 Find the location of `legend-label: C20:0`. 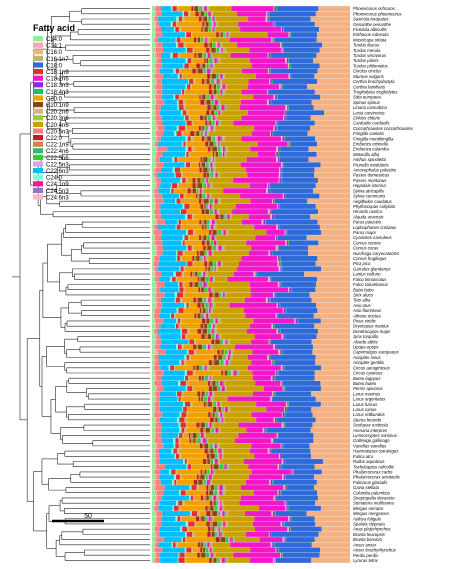

legend-label: C20:0 is located at coordinates (54, 99).